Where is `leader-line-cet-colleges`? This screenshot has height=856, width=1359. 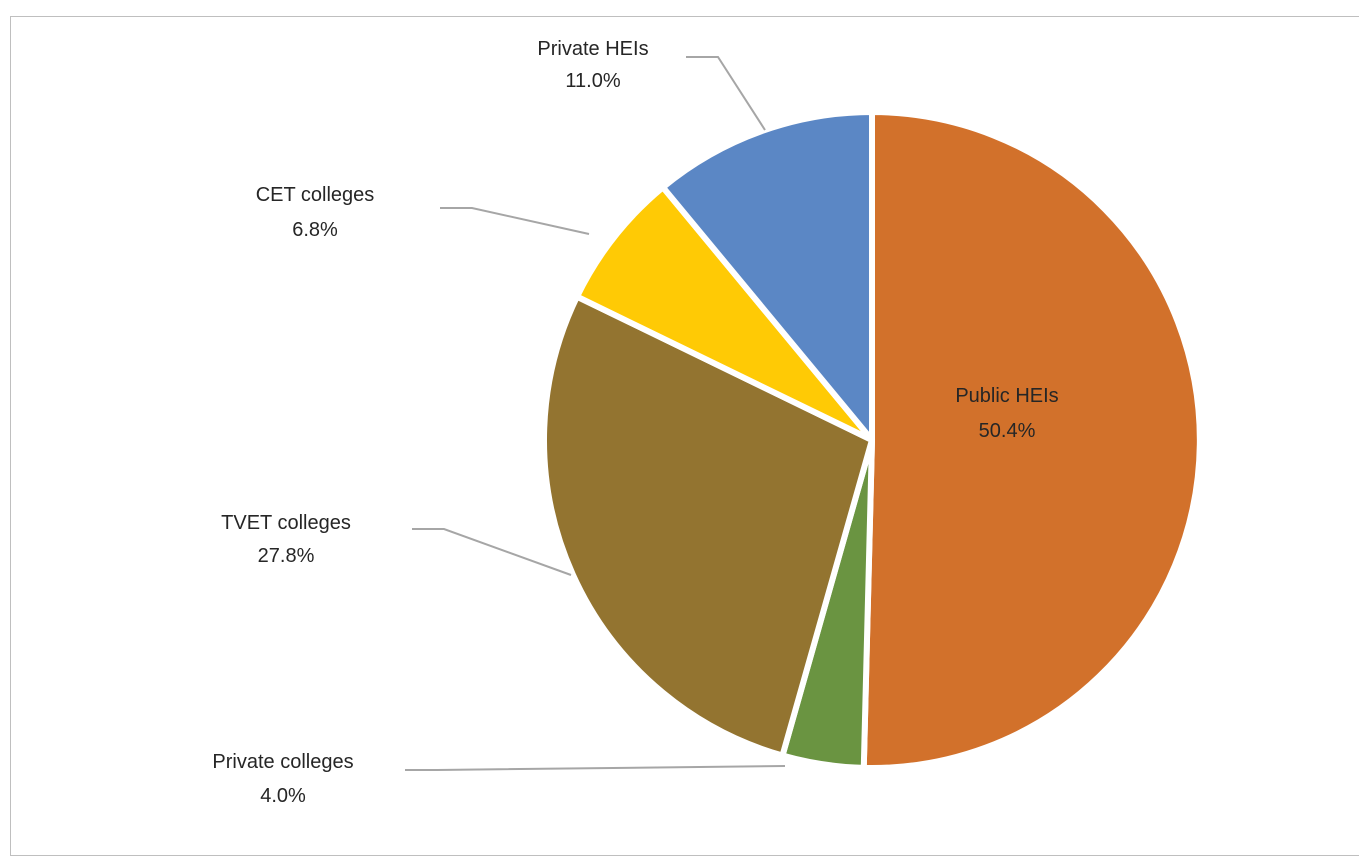 leader-line-cet-colleges is located at coordinates (515, 221).